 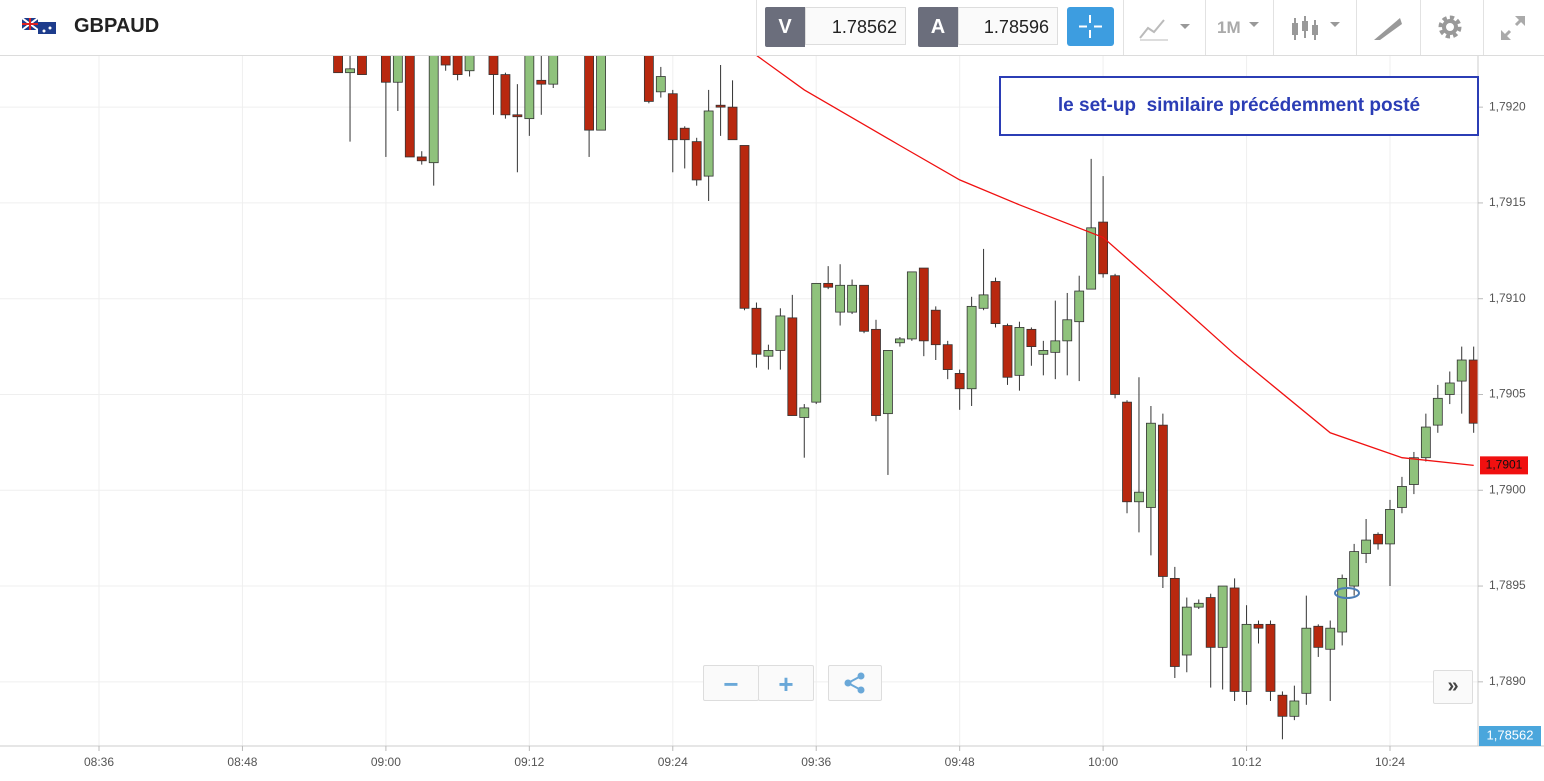 I want to click on x-tick-label: 09:24, so click(x=673, y=762).